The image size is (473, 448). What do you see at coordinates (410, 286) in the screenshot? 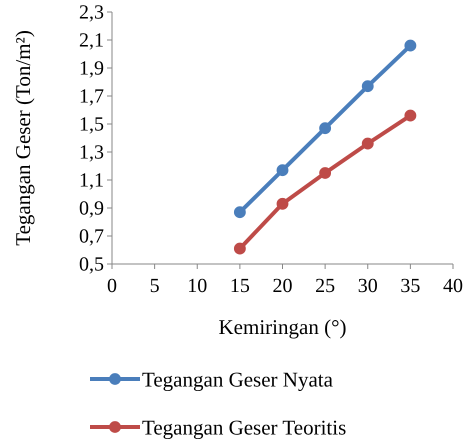
I see `x-tick-label: 35` at bounding box center [410, 286].